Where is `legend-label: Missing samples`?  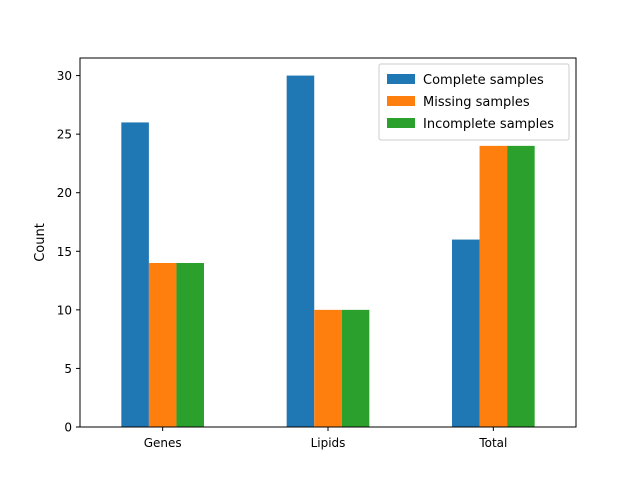
legend-label: Missing samples is located at coordinates (476, 102).